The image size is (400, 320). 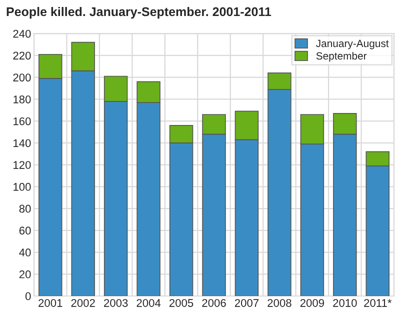 What do you see at coordinates (22, 99) in the screenshot?
I see `y-tick-label: 180` at bounding box center [22, 99].